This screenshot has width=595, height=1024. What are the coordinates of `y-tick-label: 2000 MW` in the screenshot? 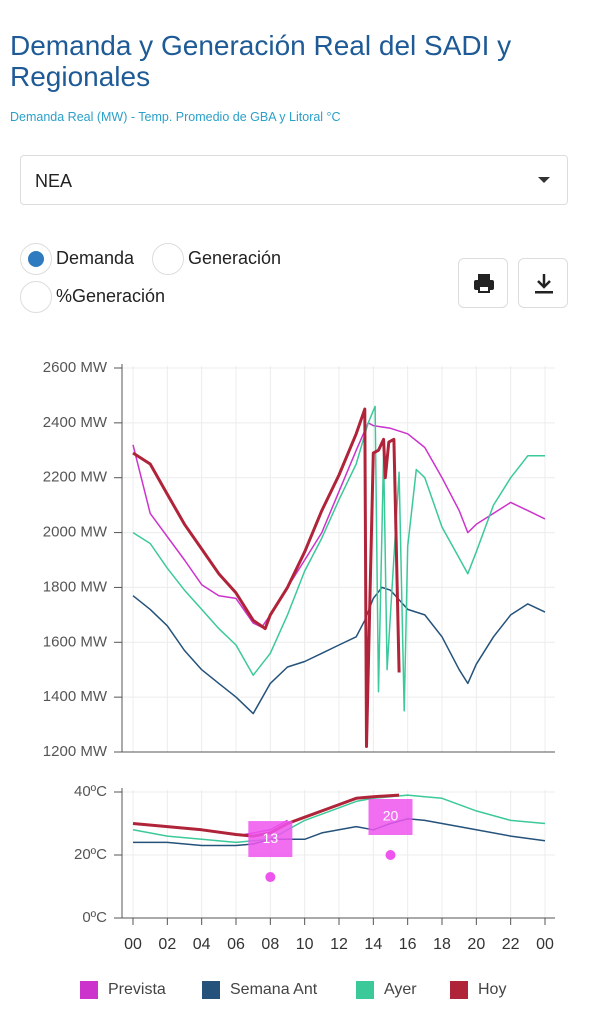 It's located at (75, 532).